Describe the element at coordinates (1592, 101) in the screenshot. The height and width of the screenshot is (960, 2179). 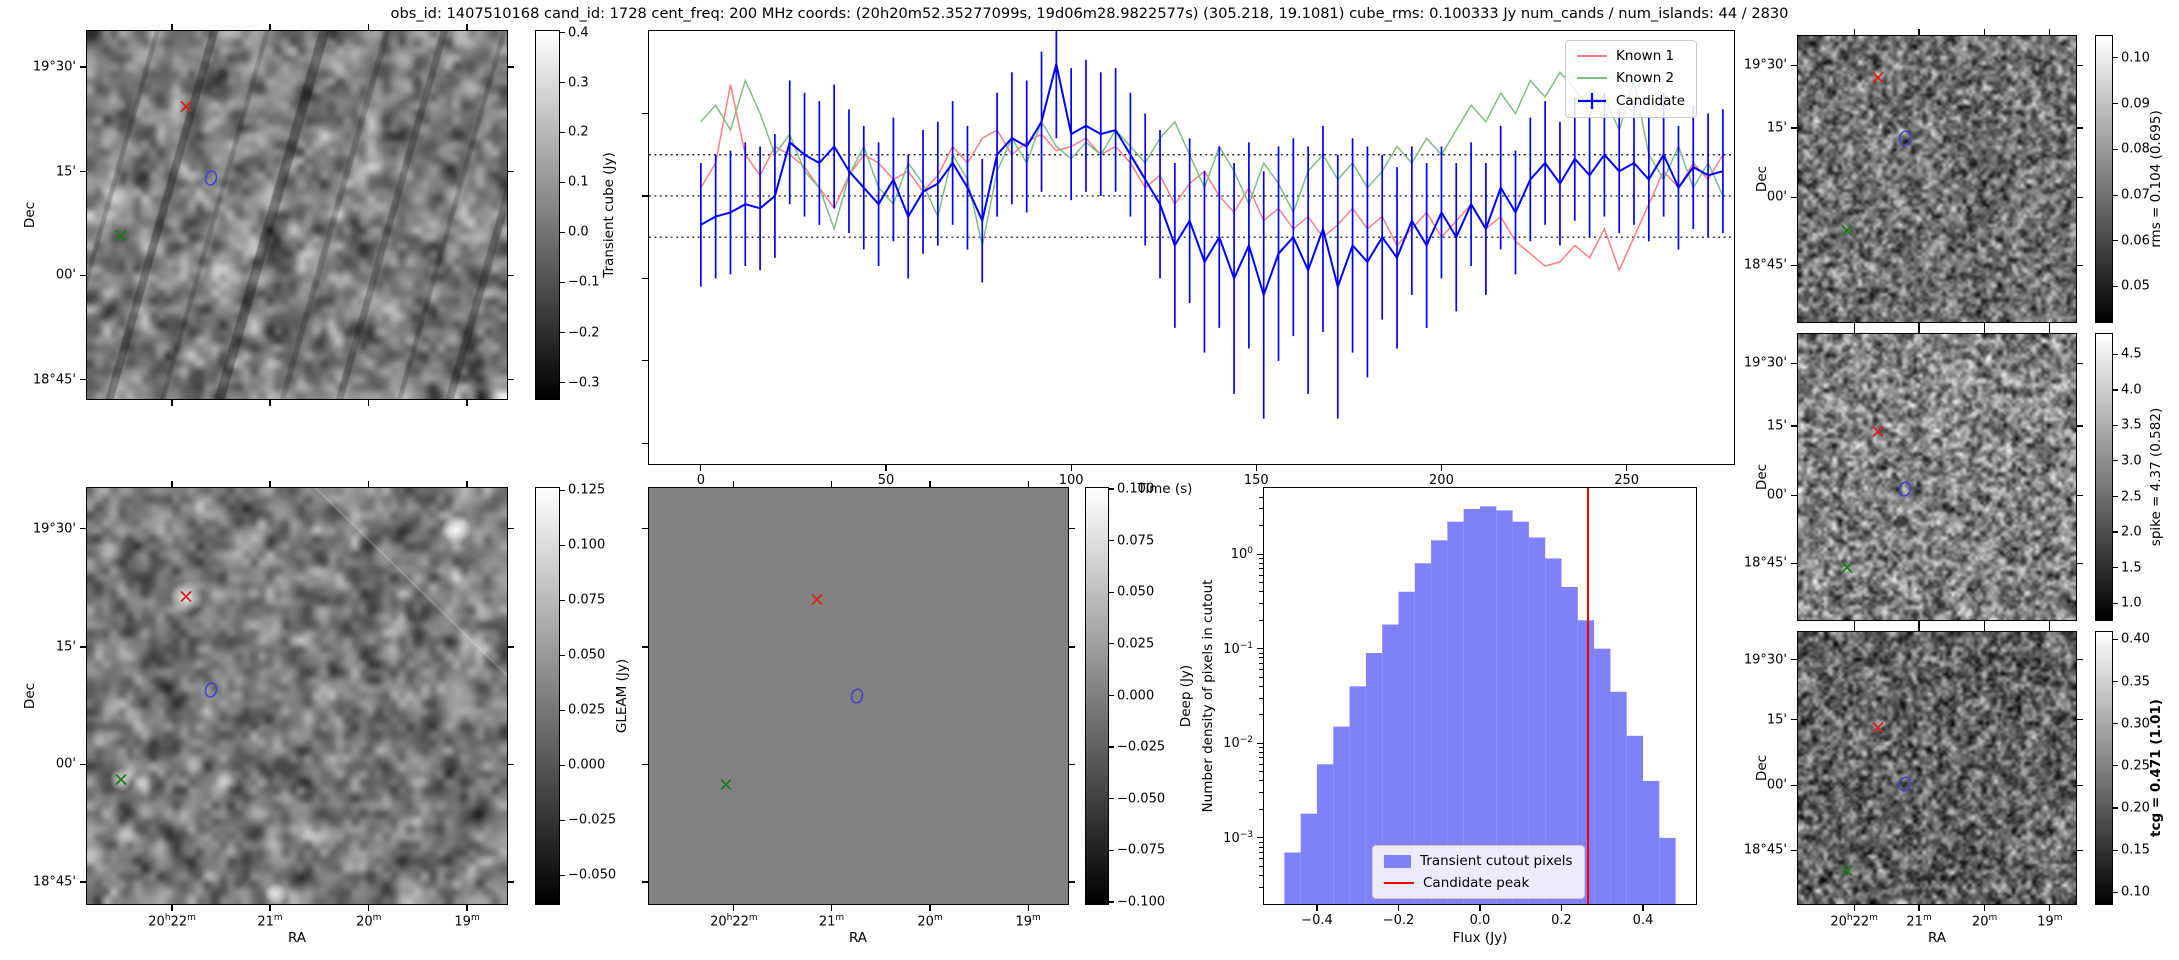
I see `errorbar-glyph-icon` at that location.